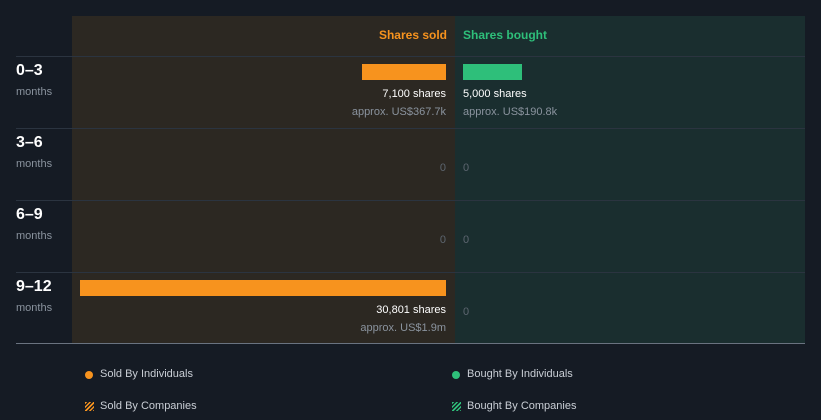 This screenshot has height=420, width=821. Describe the element at coordinates (510, 112) in the screenshot. I see `bought-value-label: approx. US$190.8k` at that location.